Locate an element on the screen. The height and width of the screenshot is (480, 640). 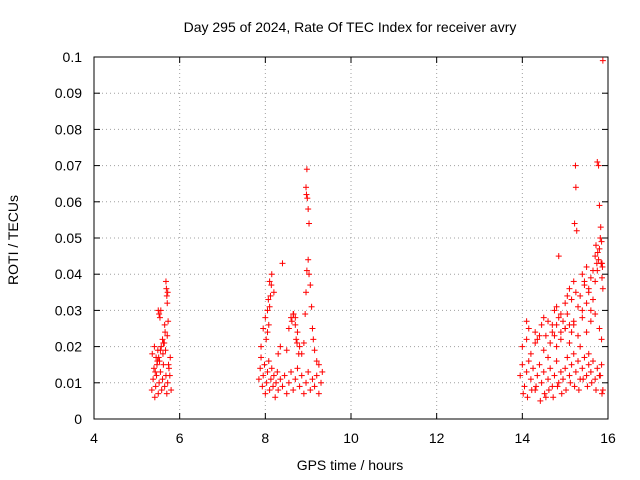
x-tick-label: 12 is located at coordinates (437, 438).